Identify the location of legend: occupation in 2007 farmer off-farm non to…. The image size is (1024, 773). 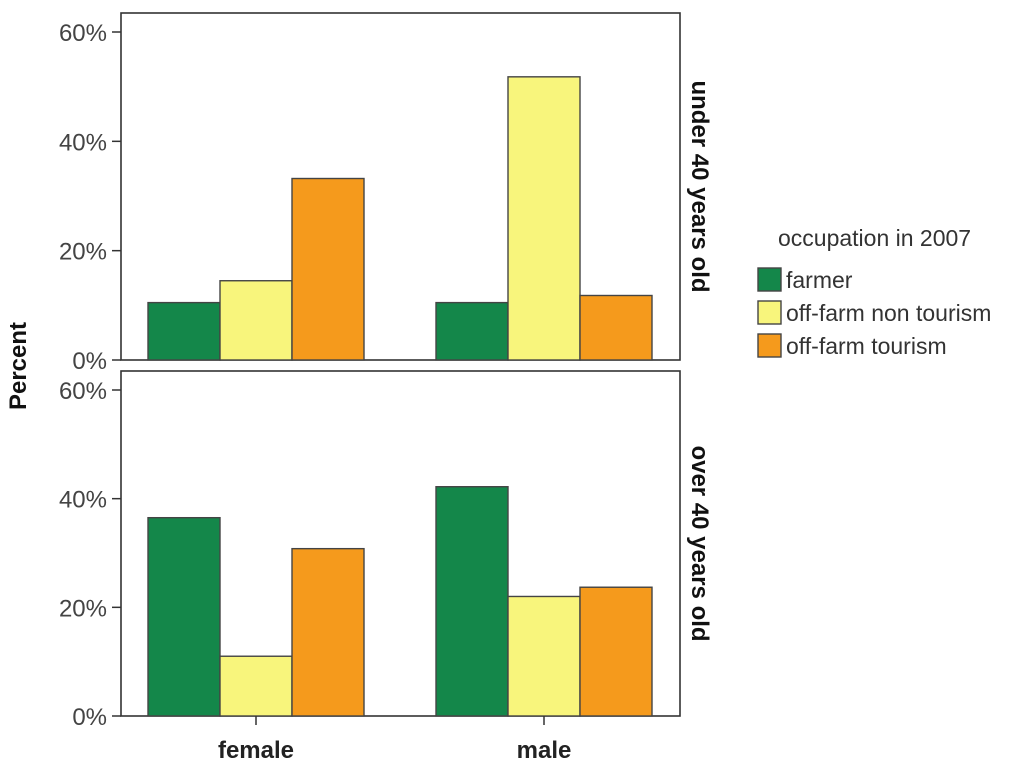
(874, 292).